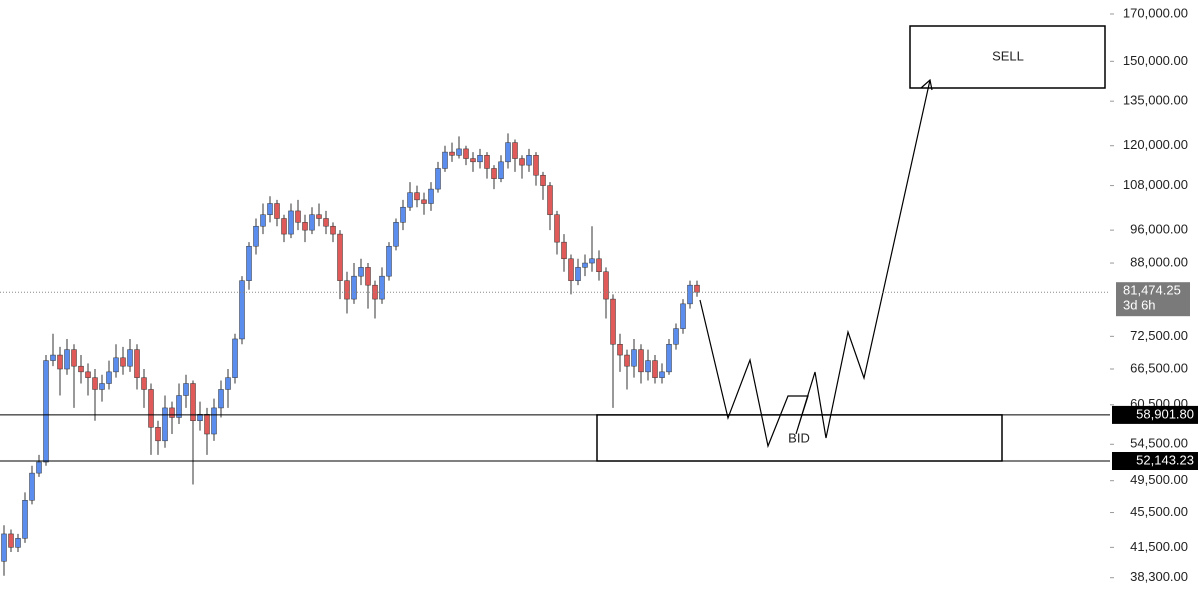 This screenshot has width=1200, height=598. What do you see at coordinates (1155, 144) in the screenshot?
I see `y-tick-label: 120,000.00` at bounding box center [1155, 144].